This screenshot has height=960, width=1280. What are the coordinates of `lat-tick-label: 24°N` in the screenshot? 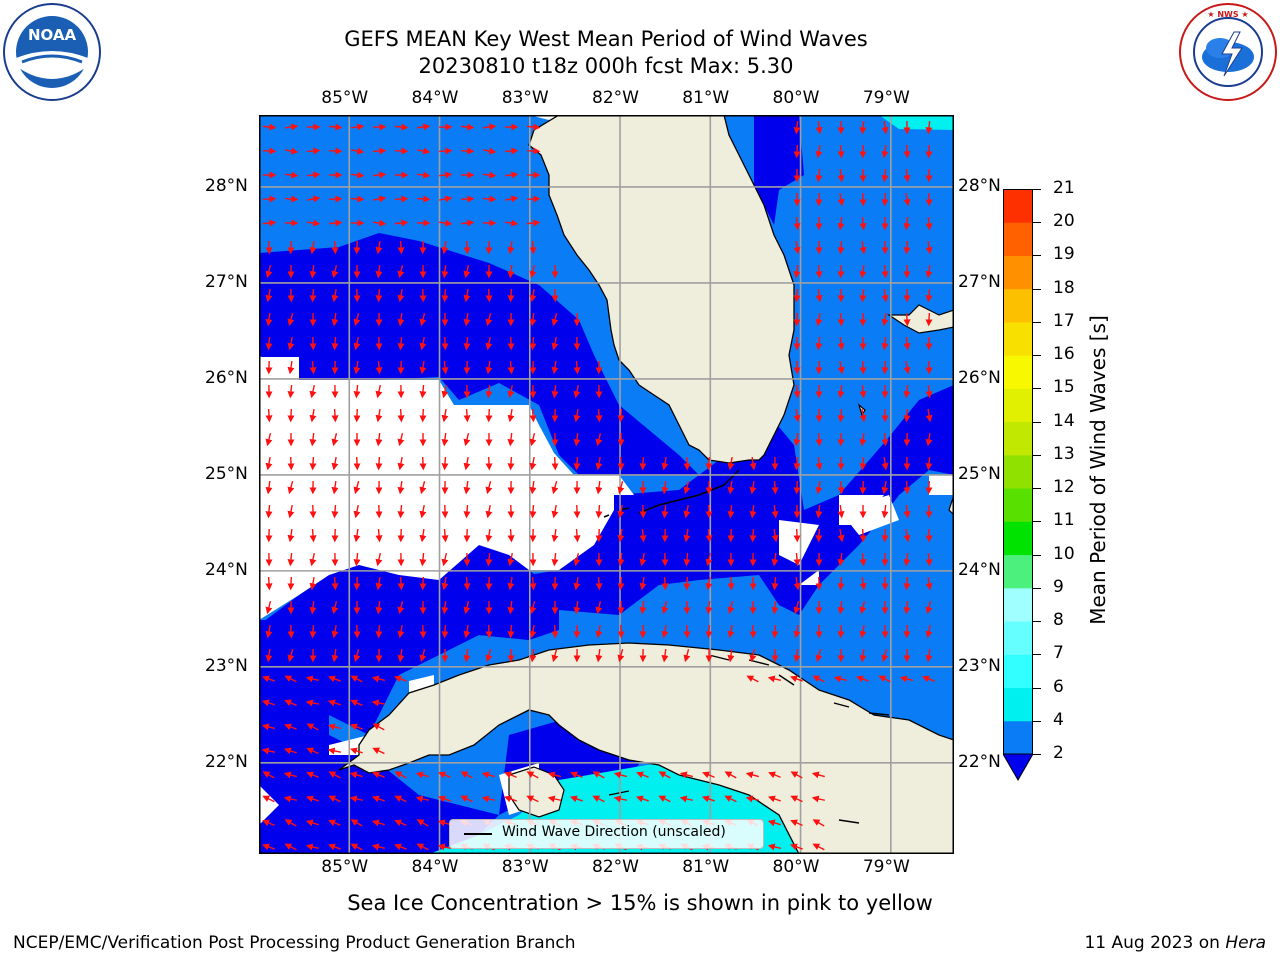 It's located at (979, 569).